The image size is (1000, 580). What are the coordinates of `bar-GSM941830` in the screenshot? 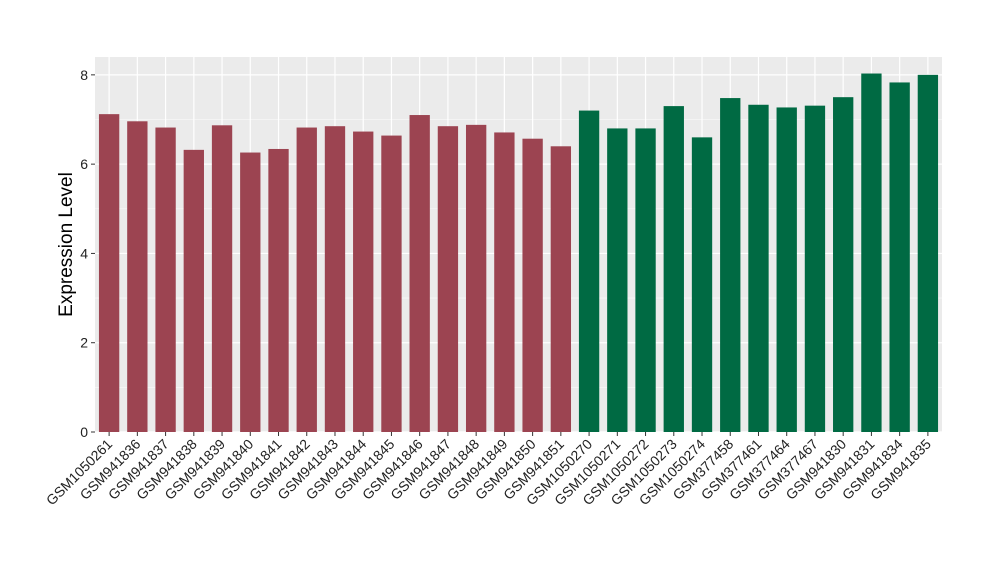 It's located at (843, 264).